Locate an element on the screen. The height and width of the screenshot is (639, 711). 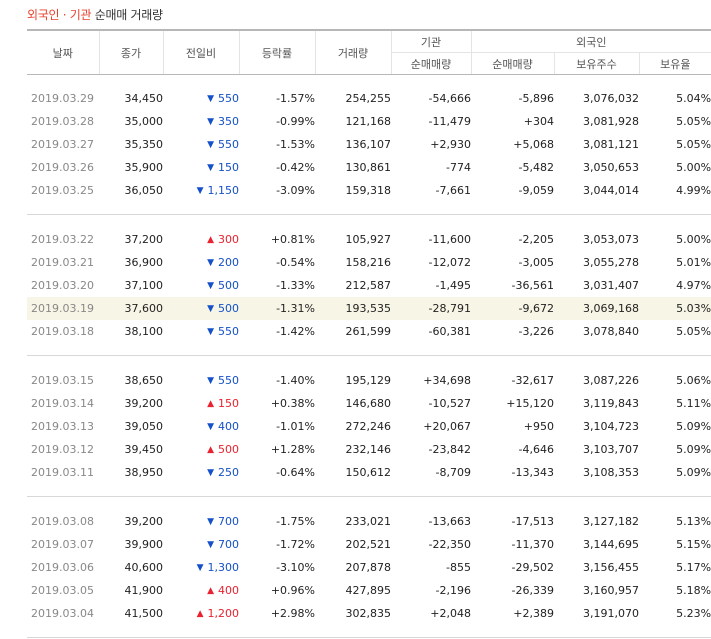
row-inst-net: +34,698 is located at coordinates (431, 380).